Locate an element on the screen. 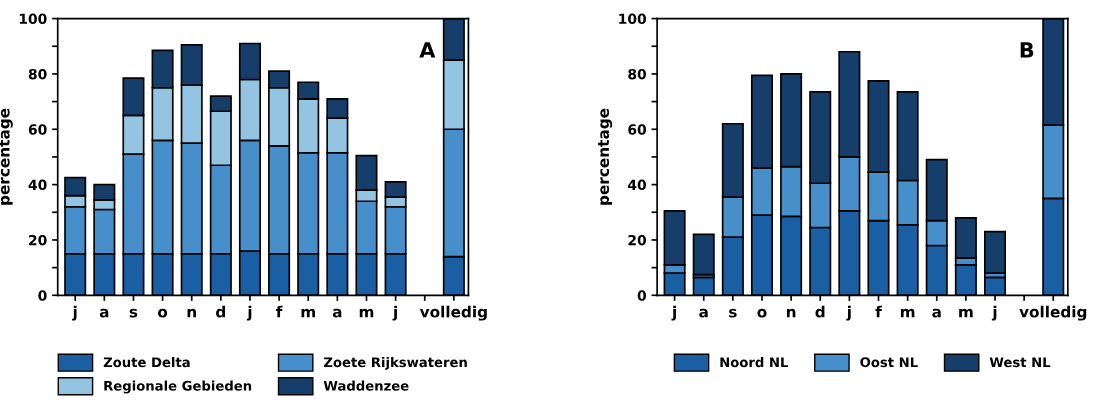 This screenshot has width=1110, height=413. legend-label: Zoete Rijkswateren is located at coordinates (395, 363).